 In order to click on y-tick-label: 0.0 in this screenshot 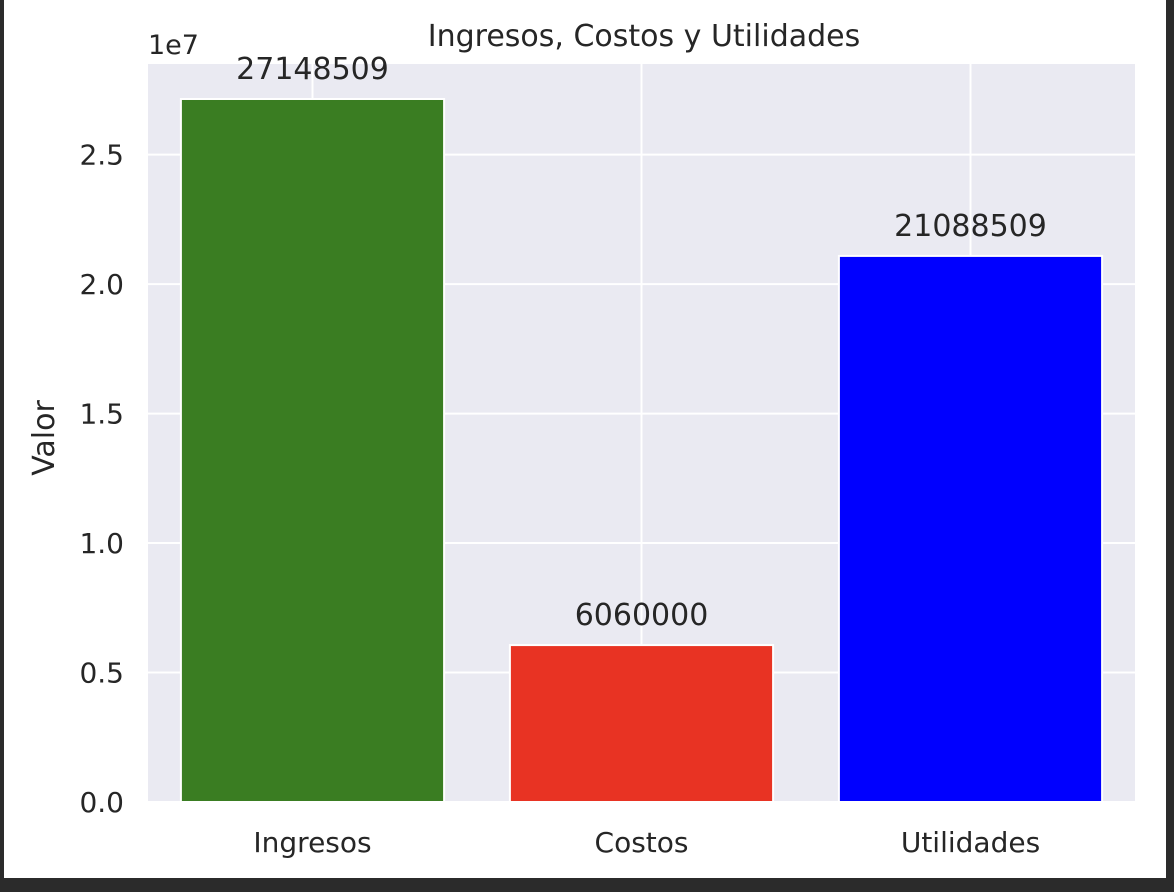, I will do `click(101, 802)`.